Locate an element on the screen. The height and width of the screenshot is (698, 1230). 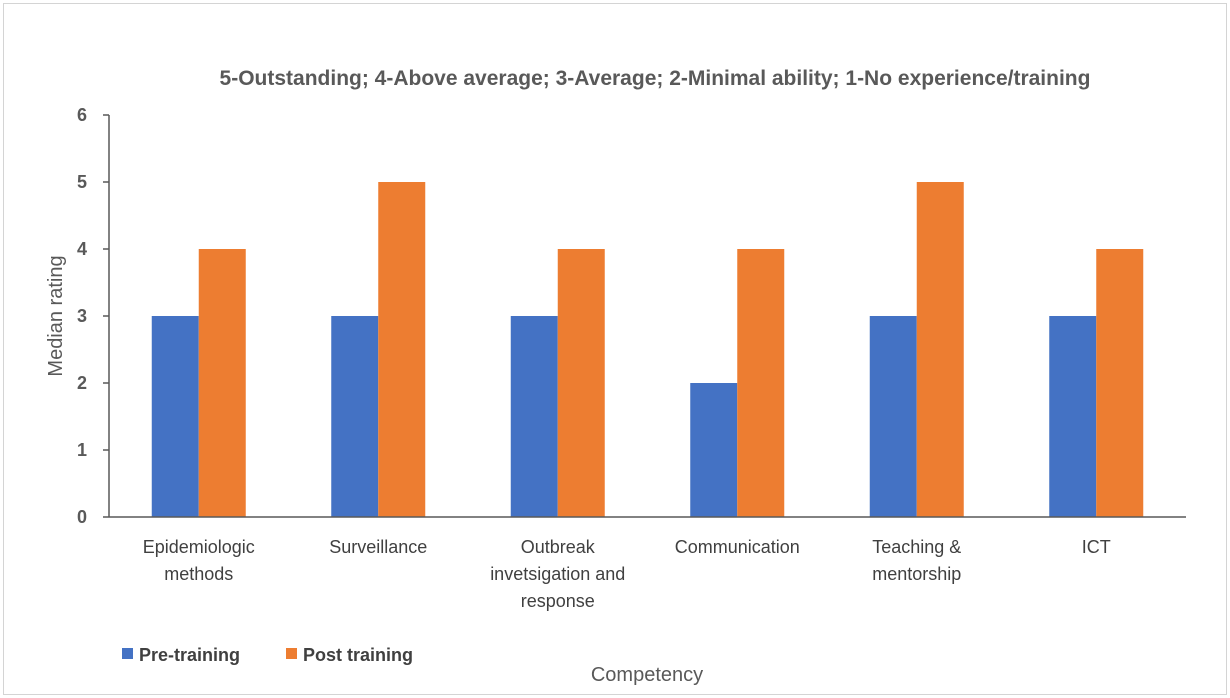
y-axis: 0 1 2 3 4 5 6 is located at coordinates (93, 316).